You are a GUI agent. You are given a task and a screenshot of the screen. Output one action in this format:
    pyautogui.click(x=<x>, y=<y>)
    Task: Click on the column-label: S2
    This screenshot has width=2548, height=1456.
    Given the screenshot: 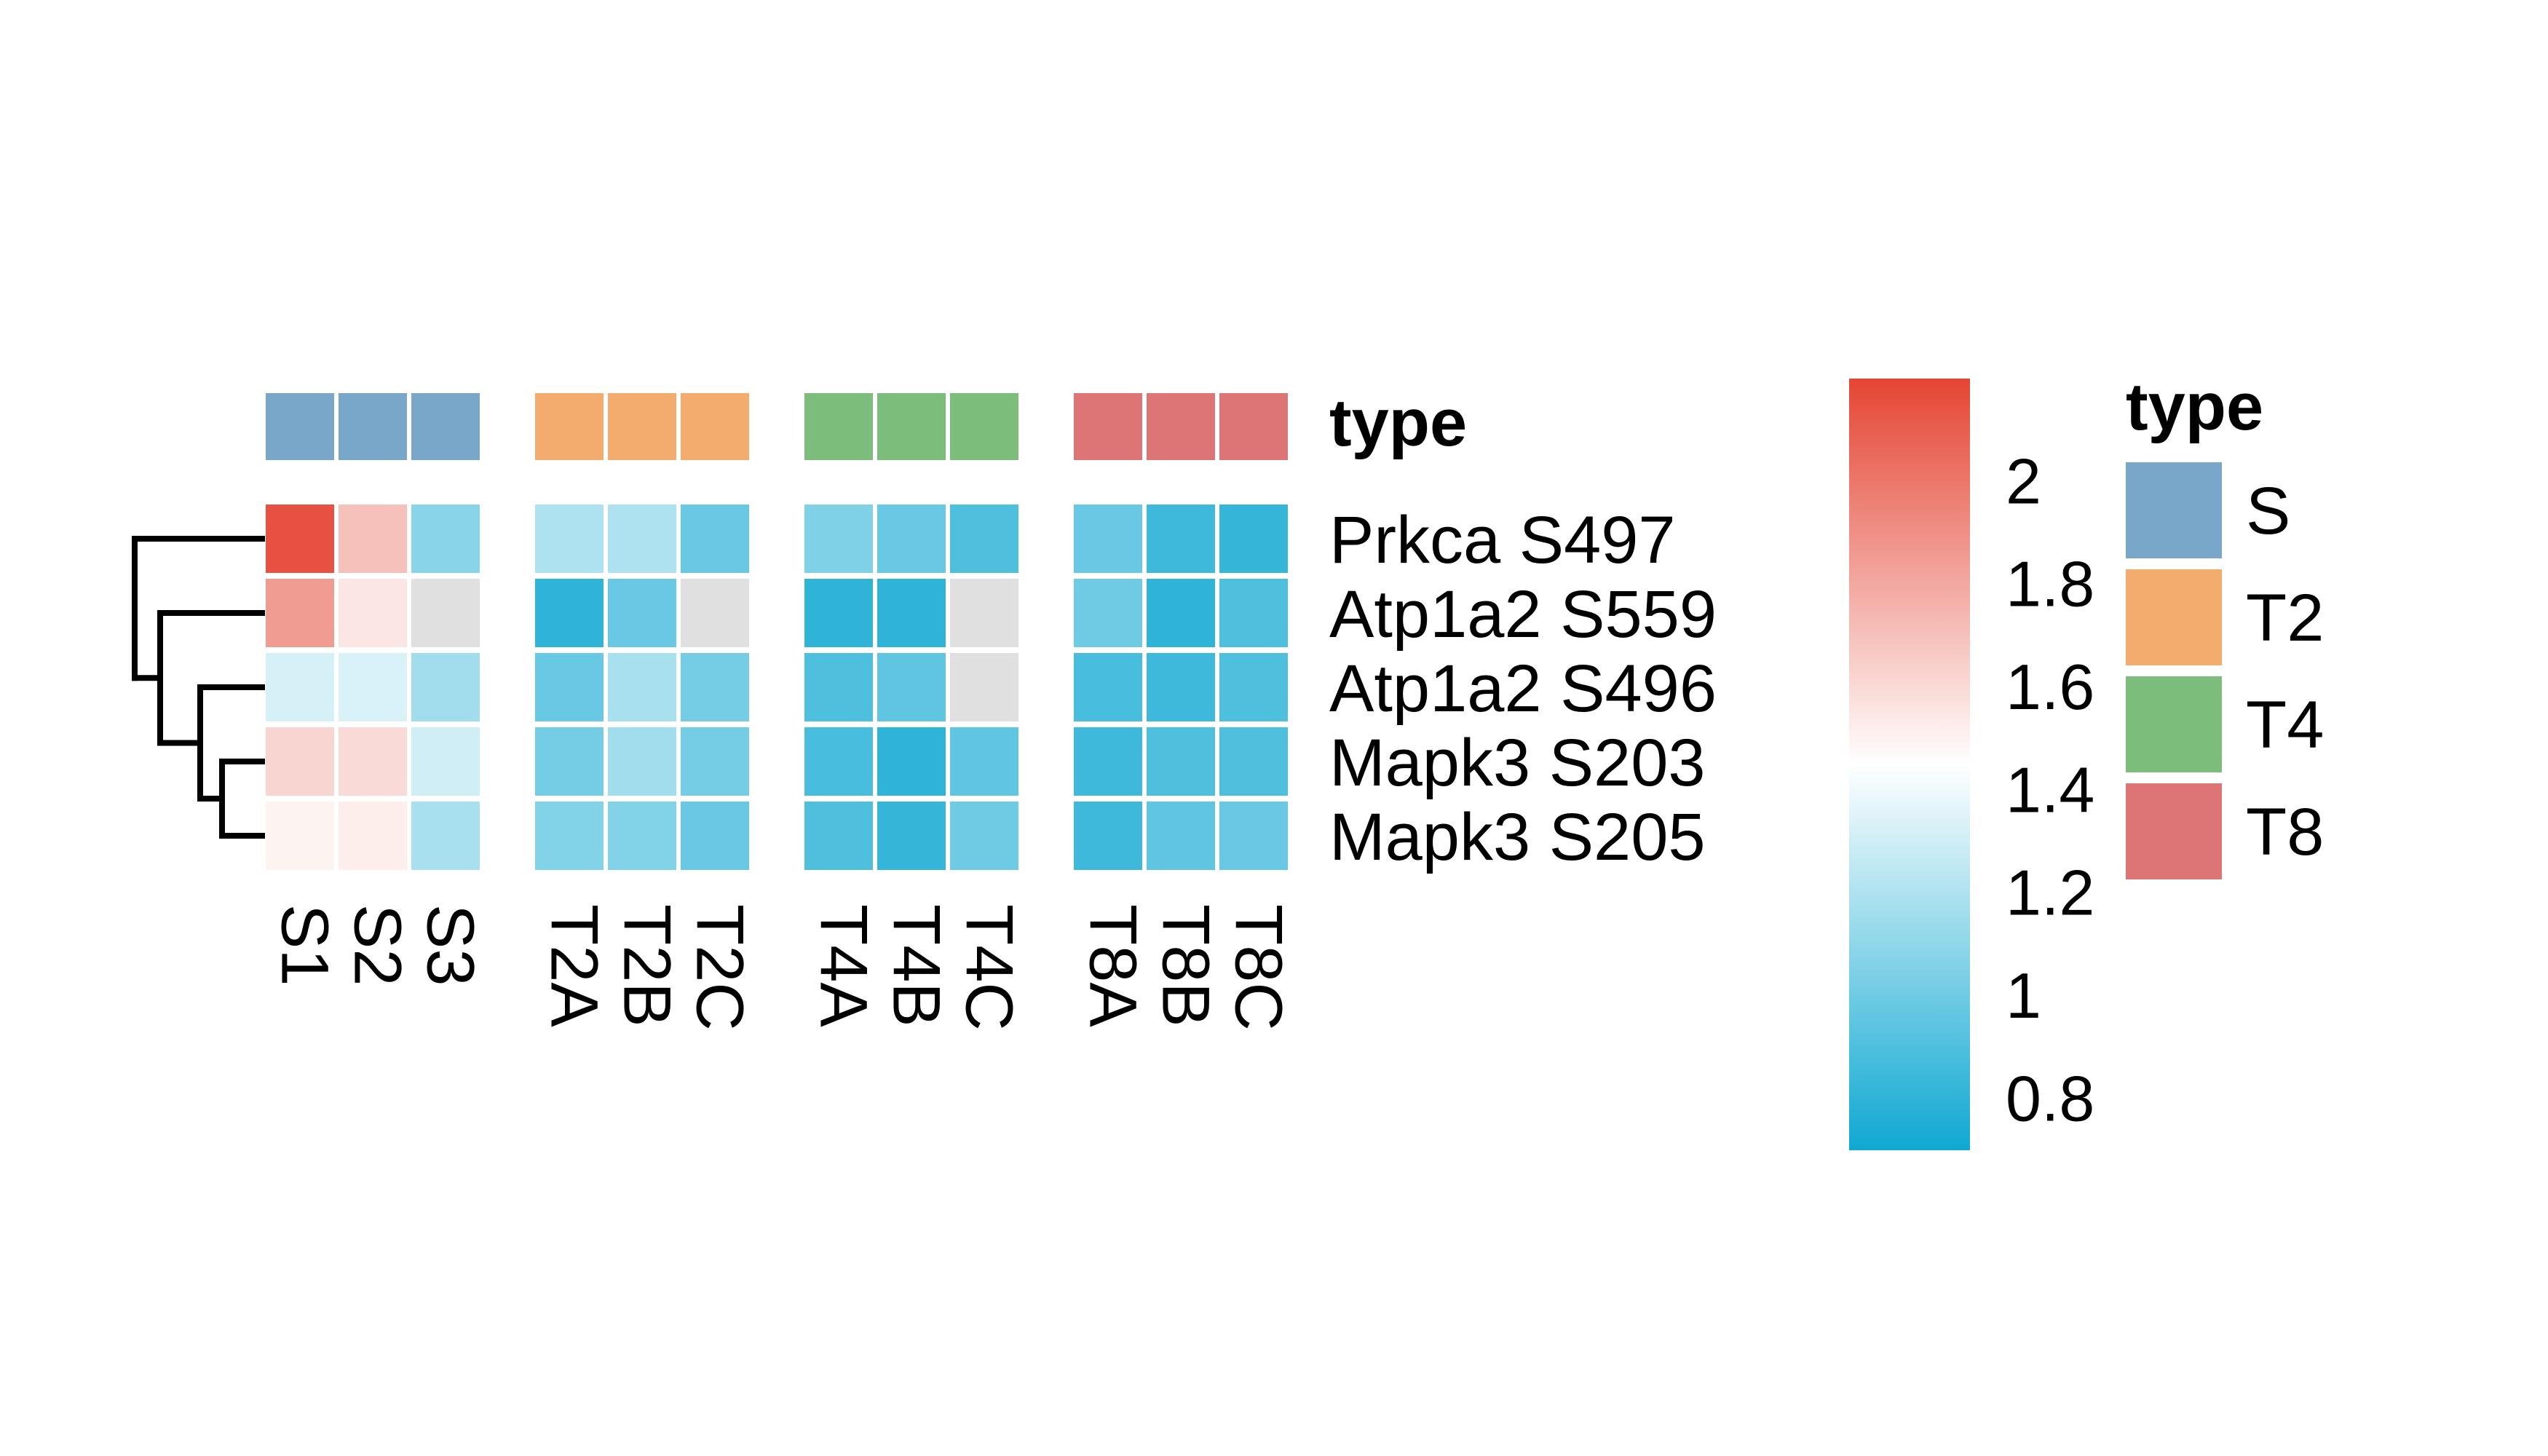 What is the action you would take?
    pyautogui.click(x=378, y=945)
    